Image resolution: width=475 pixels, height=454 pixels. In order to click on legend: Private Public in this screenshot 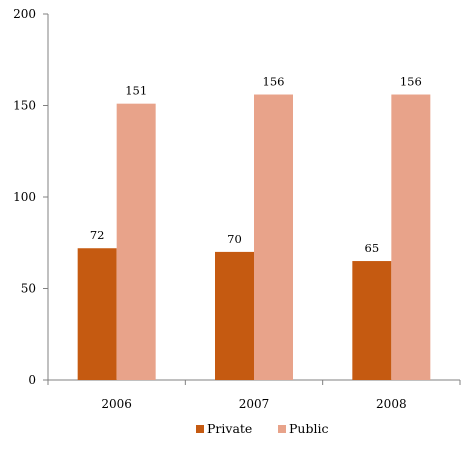, I will do `click(262, 428)`.